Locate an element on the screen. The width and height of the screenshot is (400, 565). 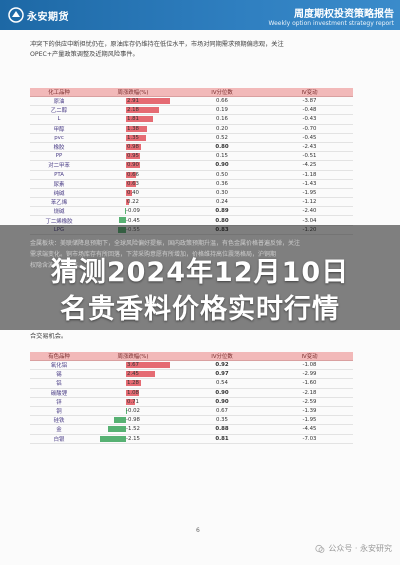
table-row: 锡 2.45 0.97 -2.99 is located at coordinates (191, 374).